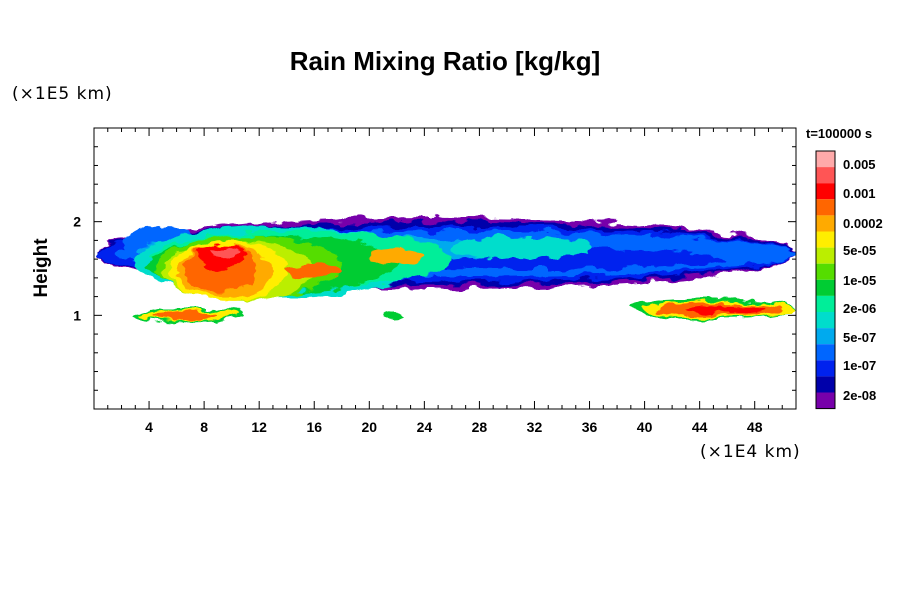  What do you see at coordinates (859, 395) in the screenshot?
I see `colorbar-label: 2e-08` at bounding box center [859, 395].